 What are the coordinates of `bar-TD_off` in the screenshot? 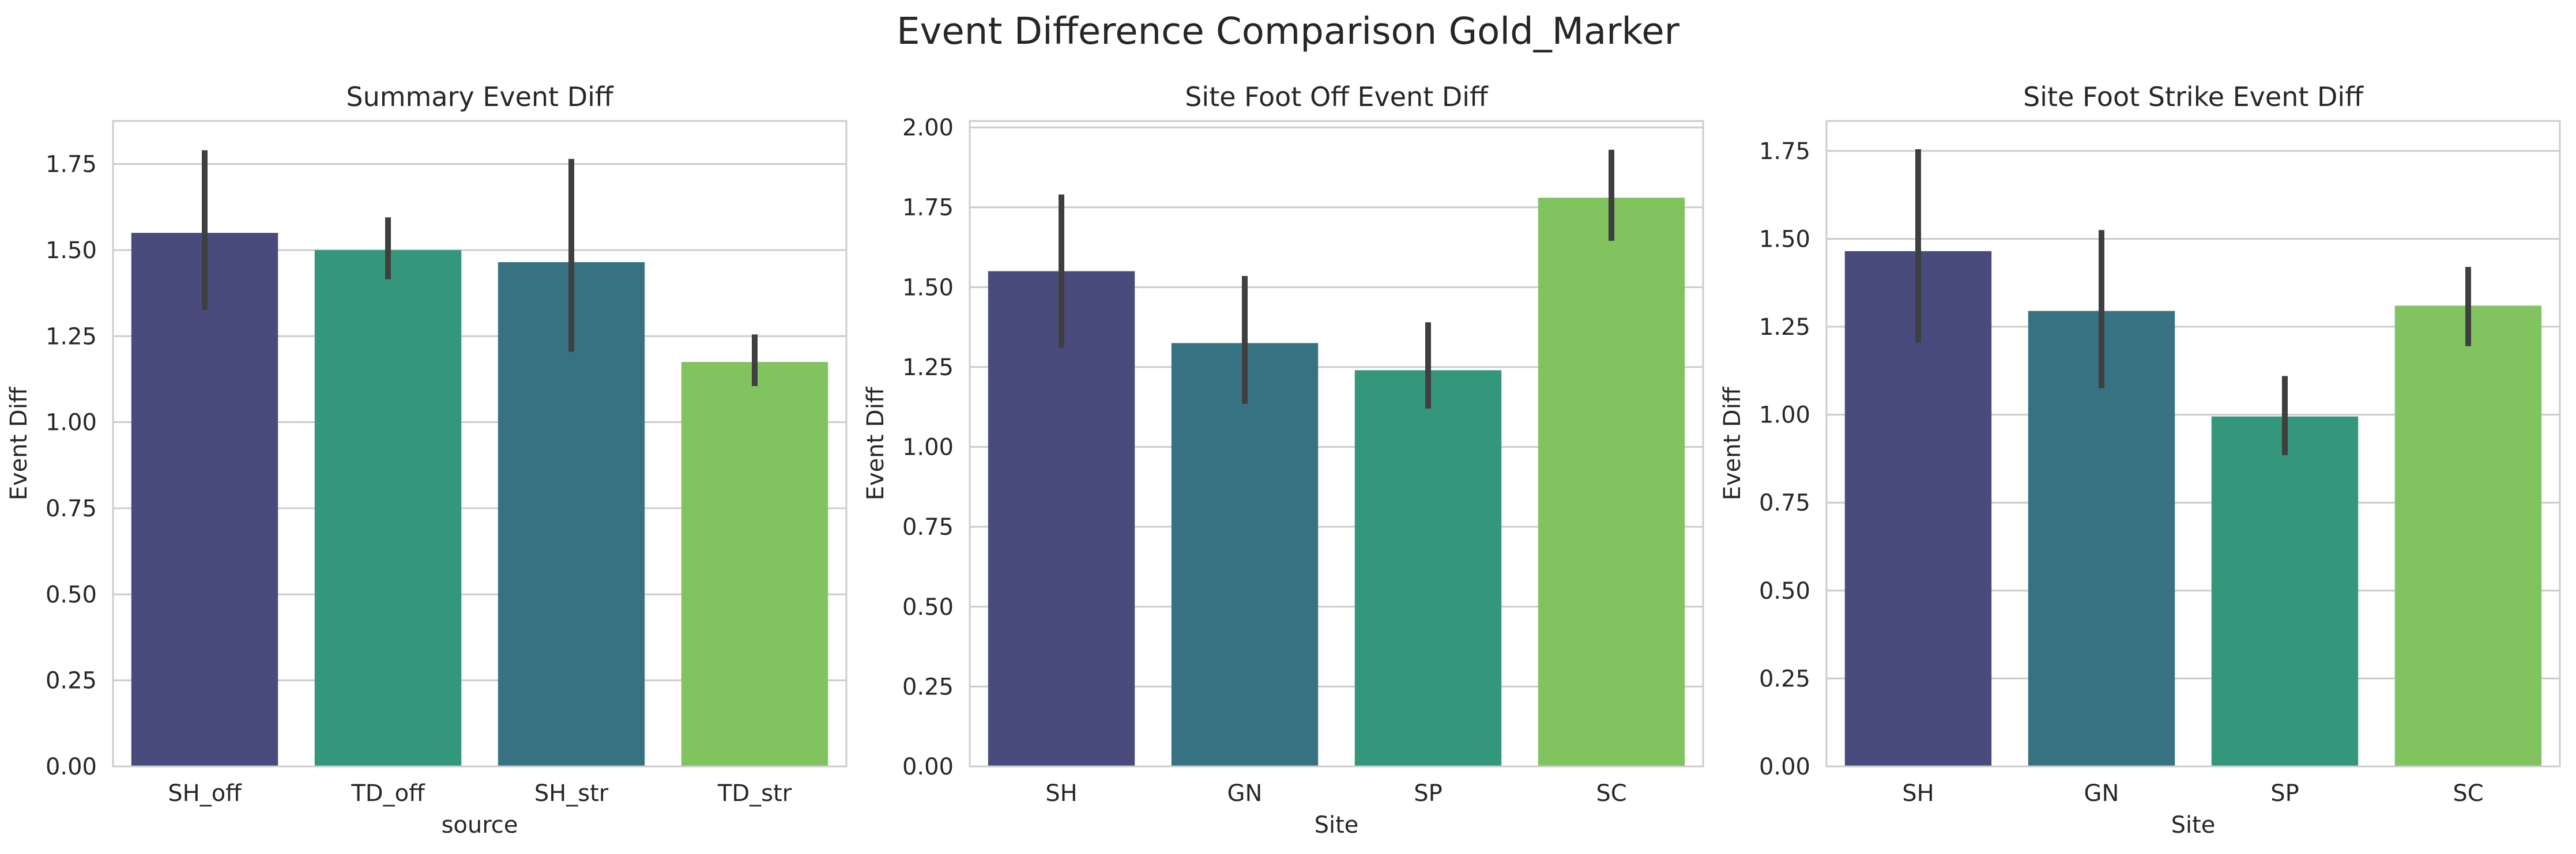 It's located at (388, 508).